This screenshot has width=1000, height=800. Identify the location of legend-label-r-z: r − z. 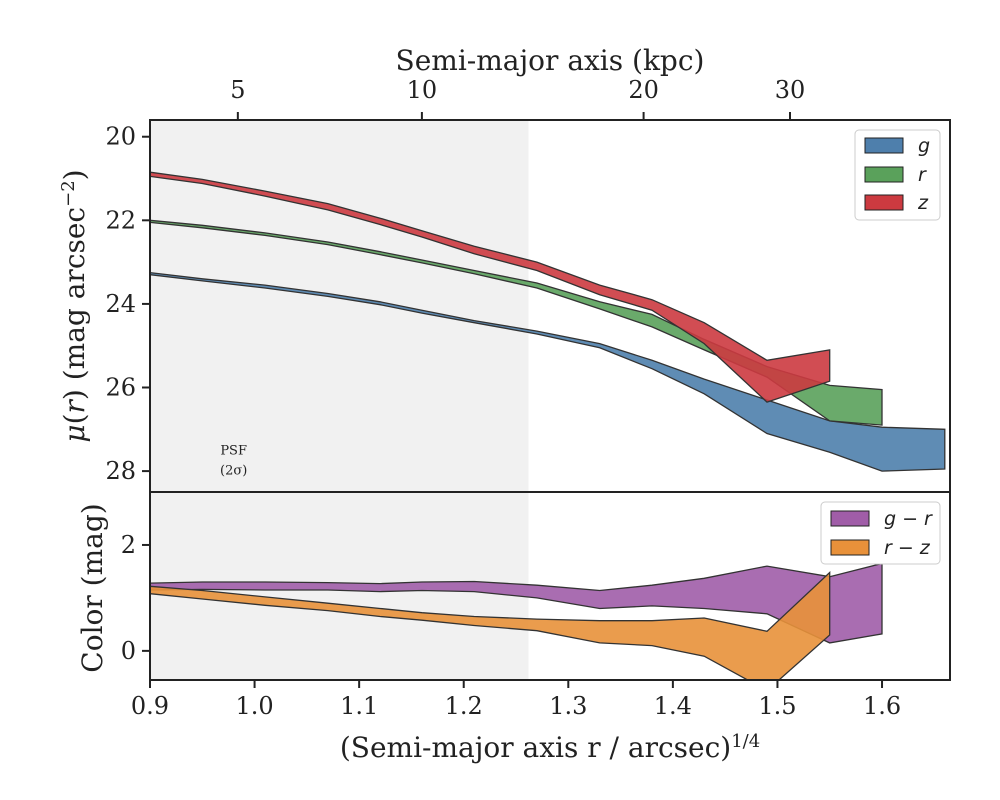
(907, 548).